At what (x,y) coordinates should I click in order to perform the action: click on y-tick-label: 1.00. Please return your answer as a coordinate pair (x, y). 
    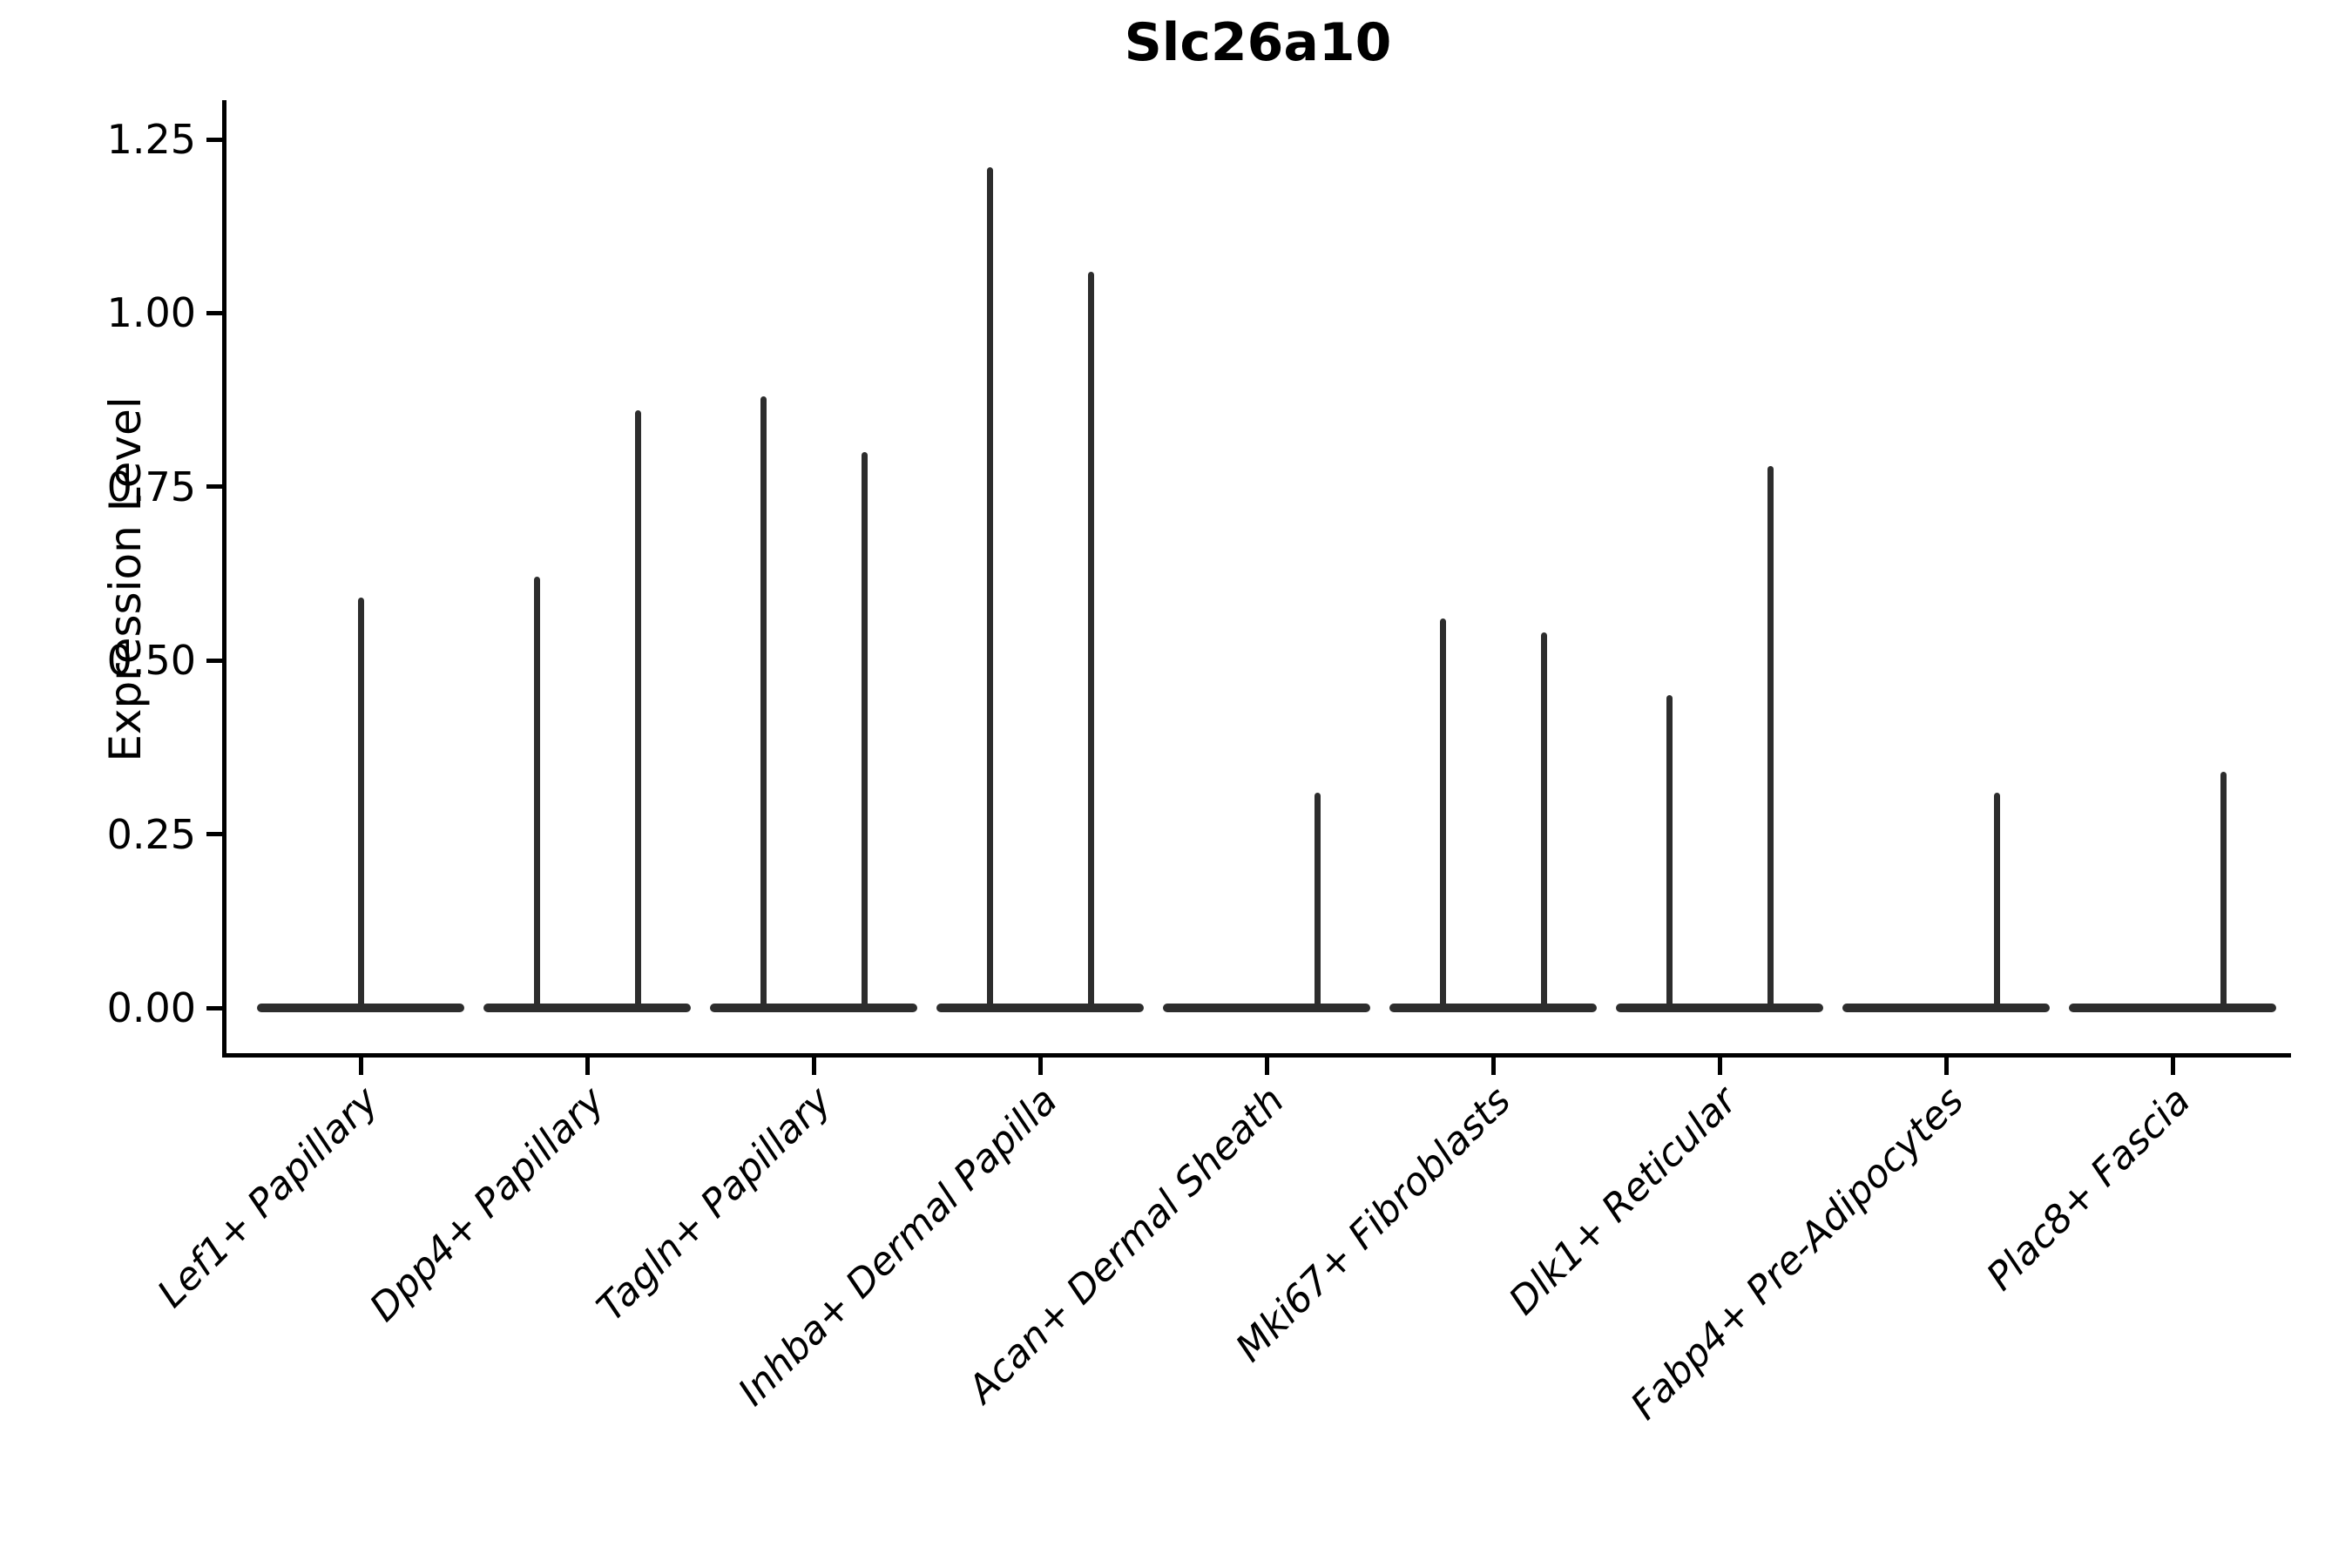
    Looking at the image, I should click on (151, 313).